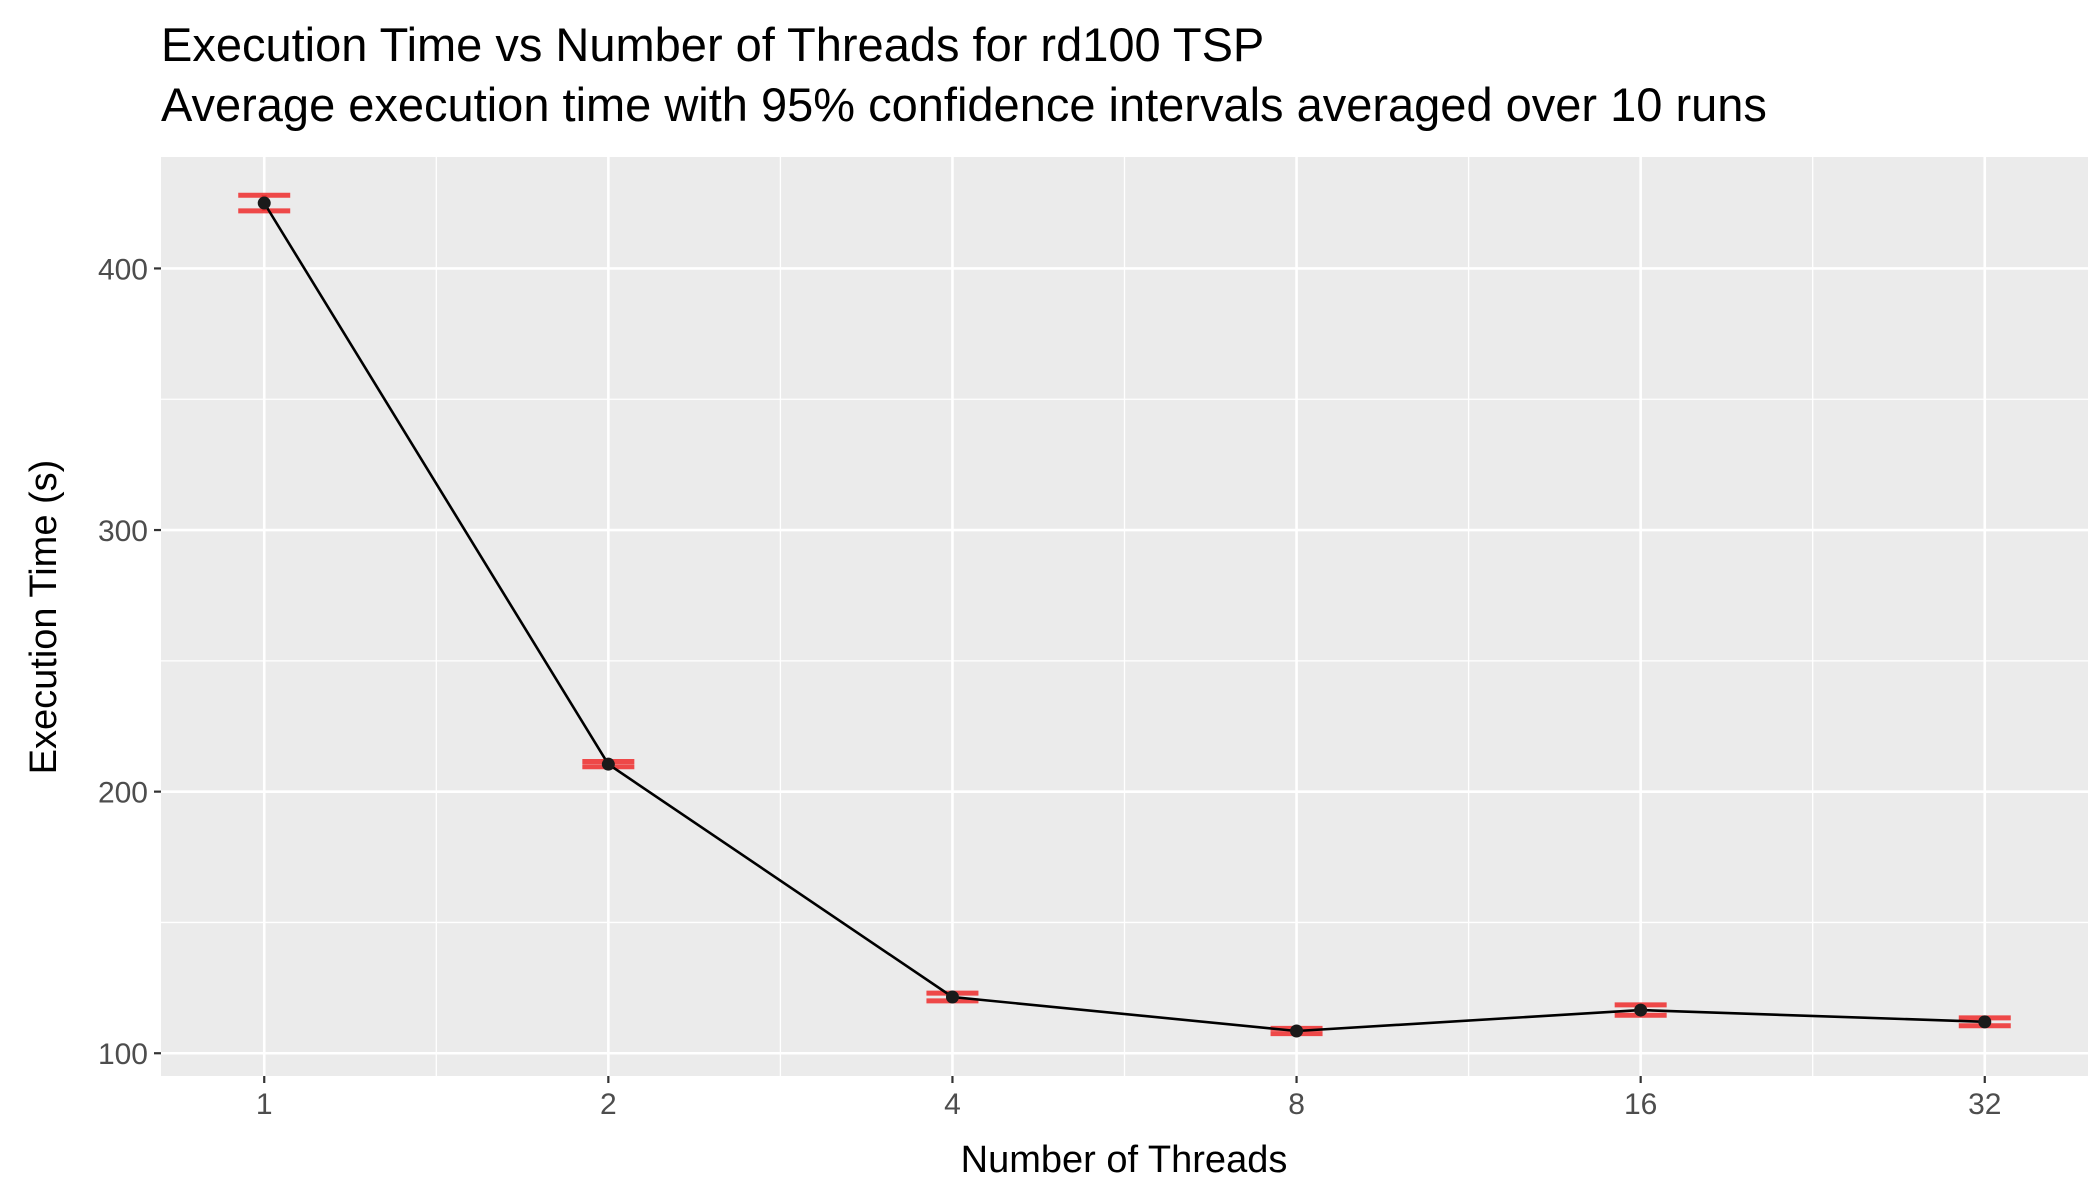  I want to click on y-tick-label: 100, so click(123, 1054).